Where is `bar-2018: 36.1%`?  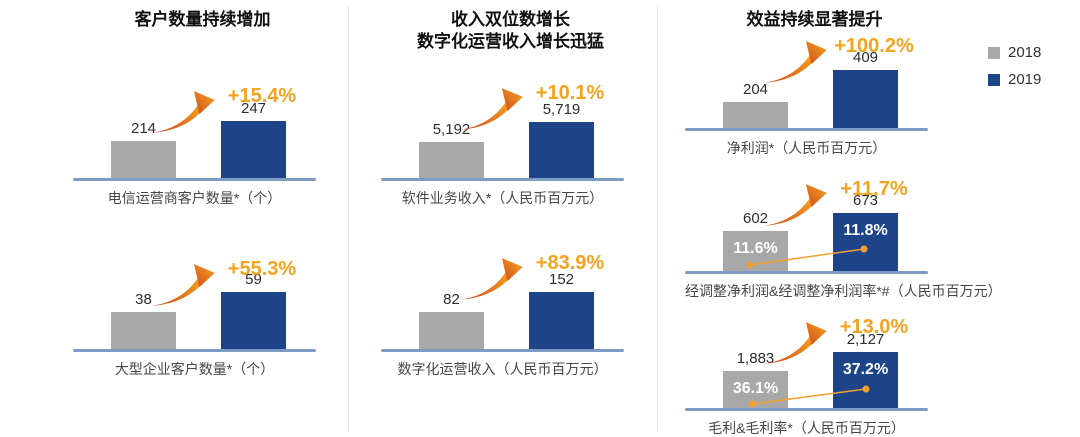
bar-2018: 36.1% is located at coordinates (755, 389).